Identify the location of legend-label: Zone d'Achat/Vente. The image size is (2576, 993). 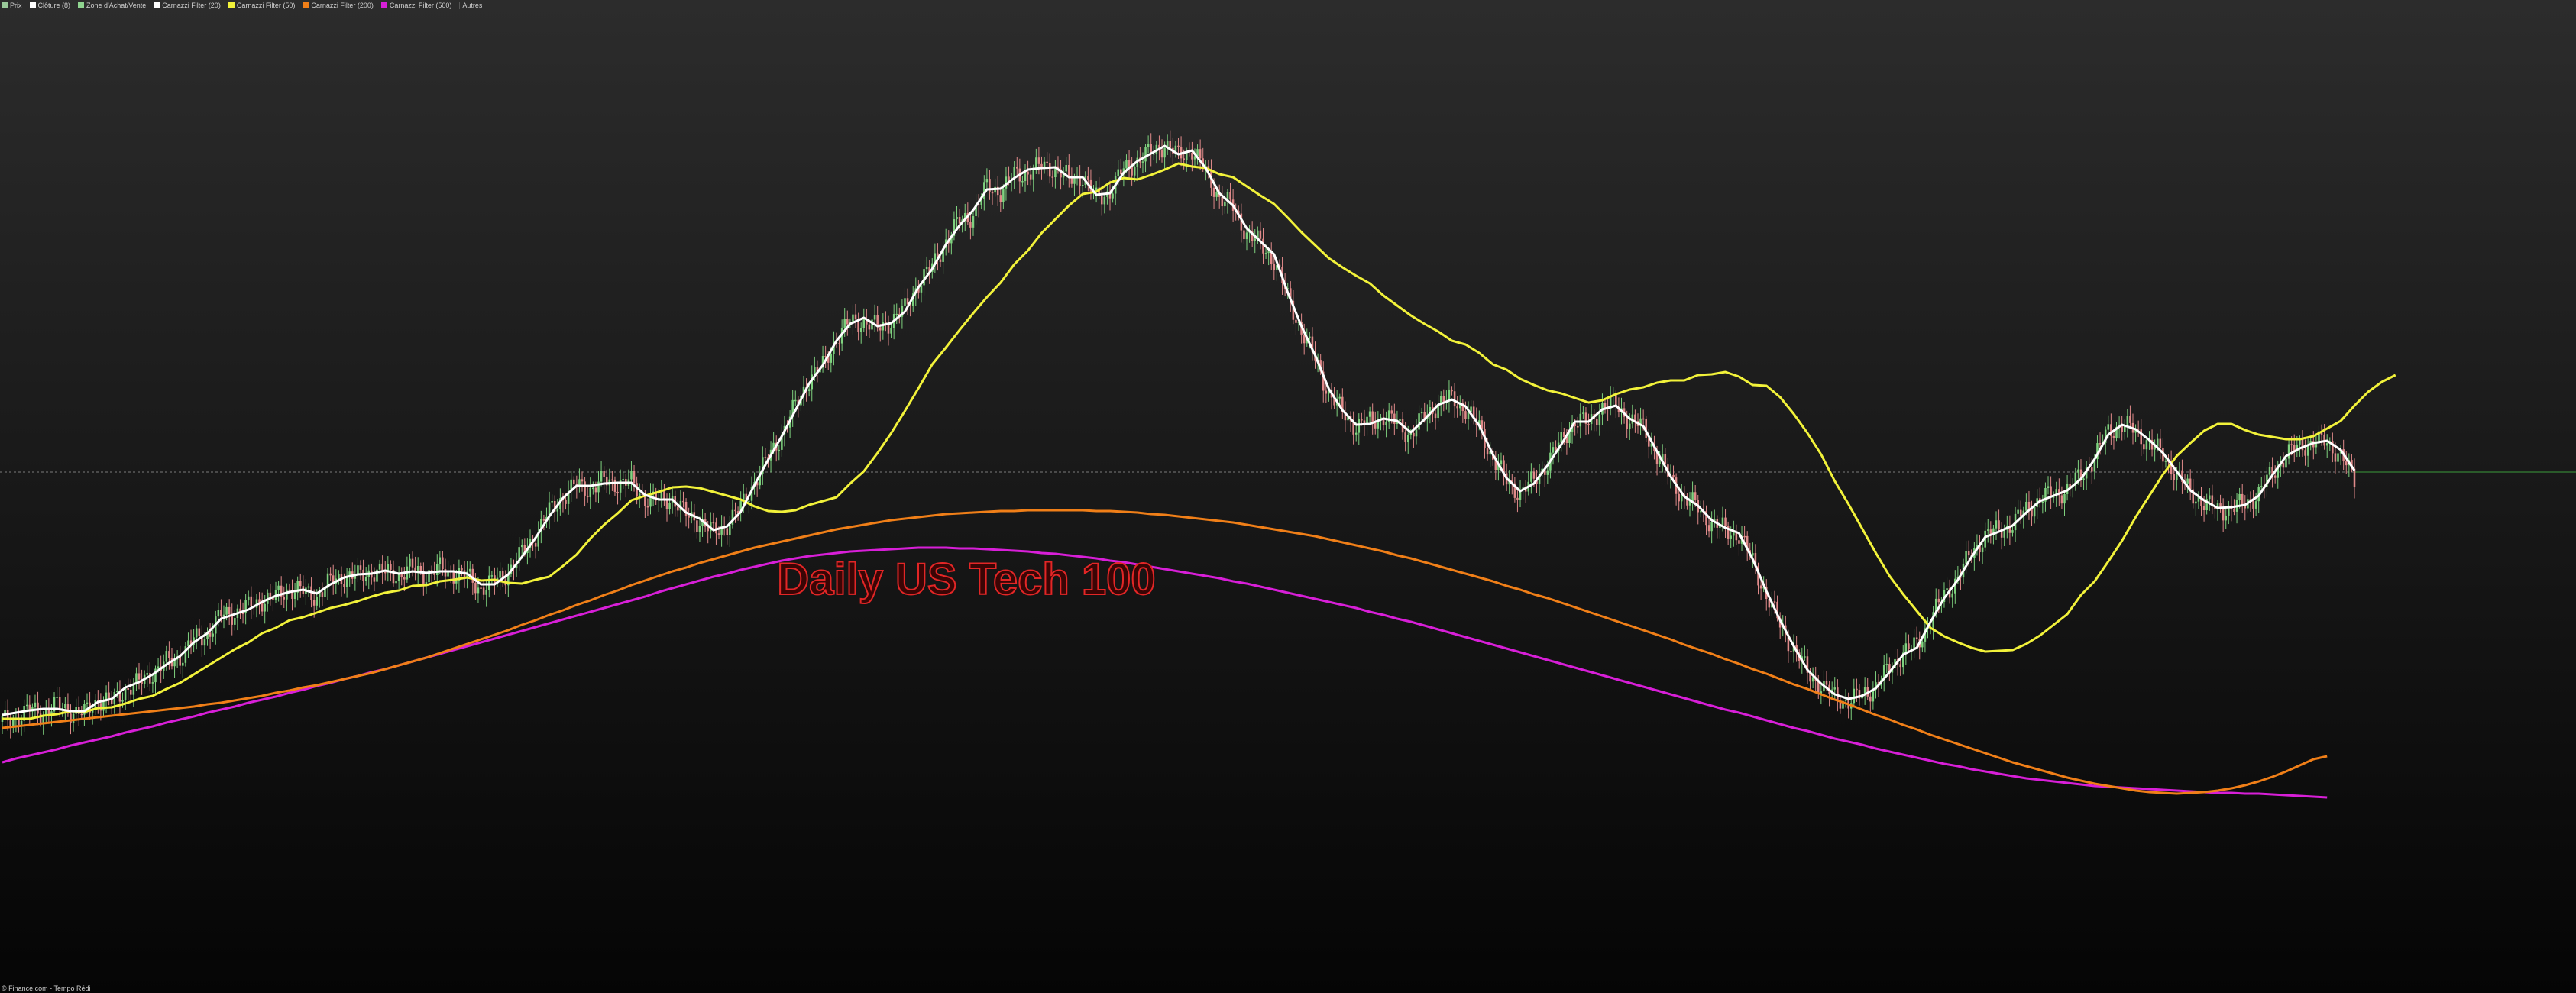
(116, 5).